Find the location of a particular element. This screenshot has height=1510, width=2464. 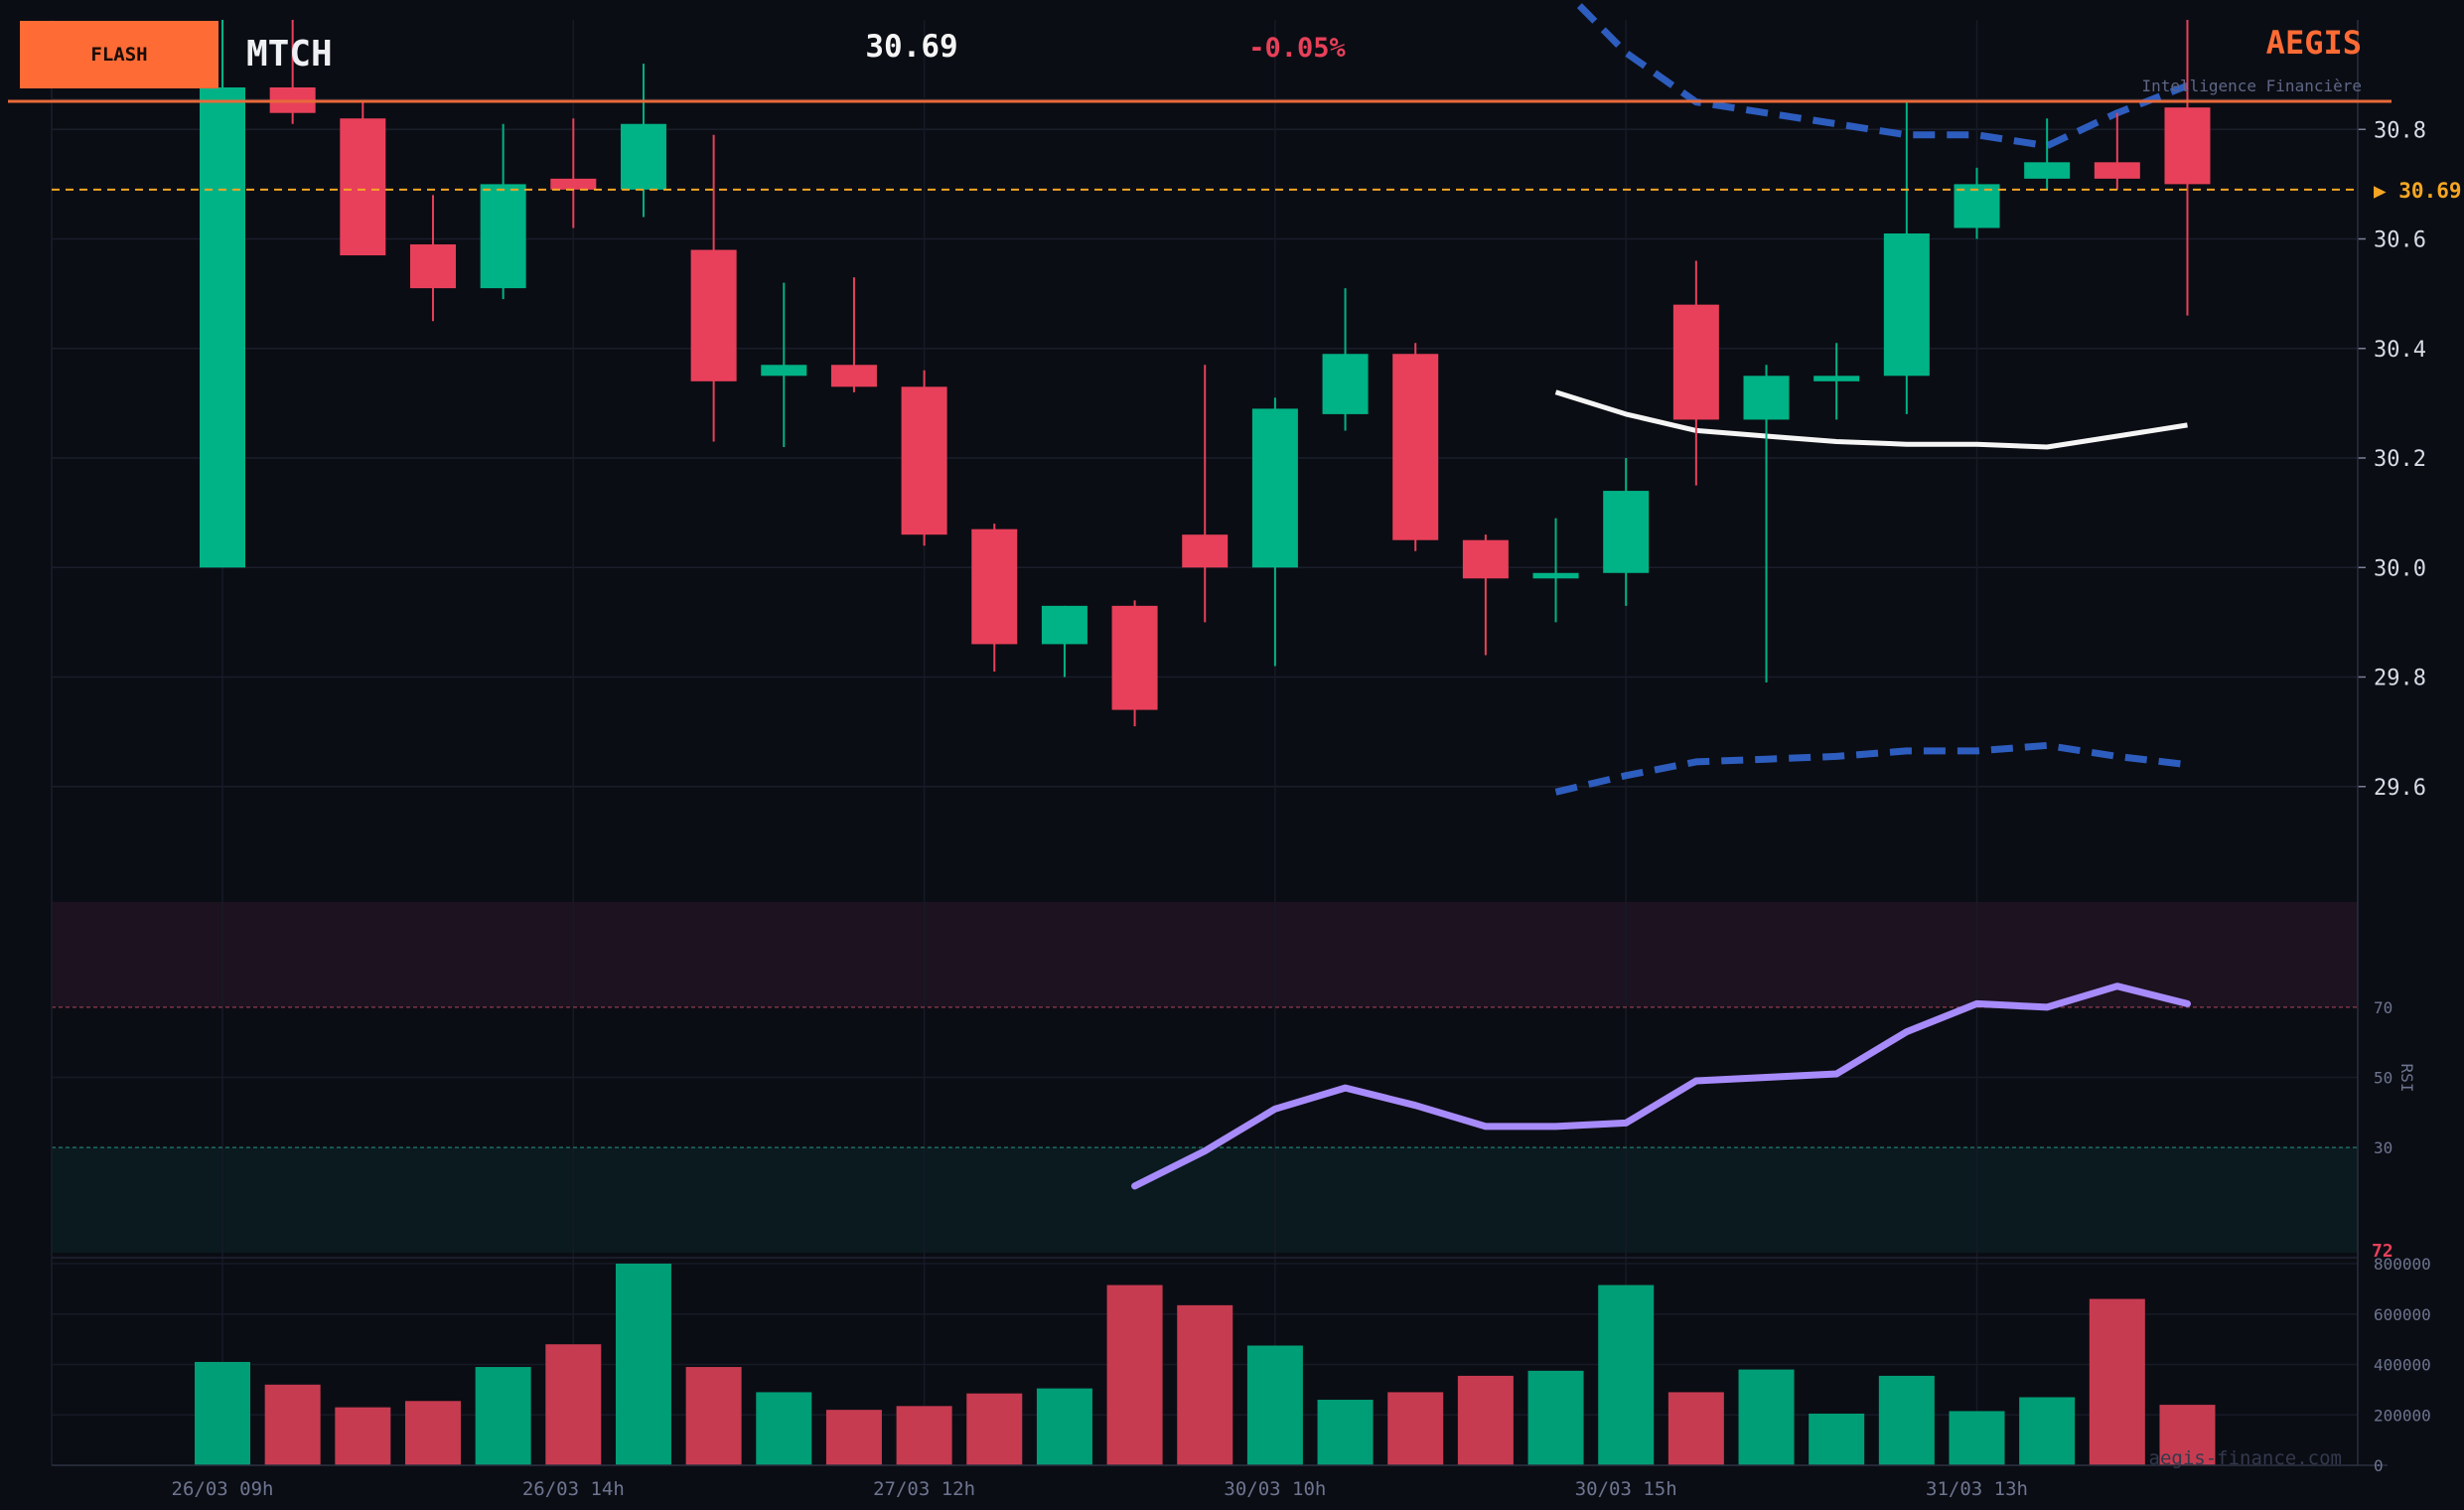

time-tick-label: 27/03 12h is located at coordinates (924, 1489).